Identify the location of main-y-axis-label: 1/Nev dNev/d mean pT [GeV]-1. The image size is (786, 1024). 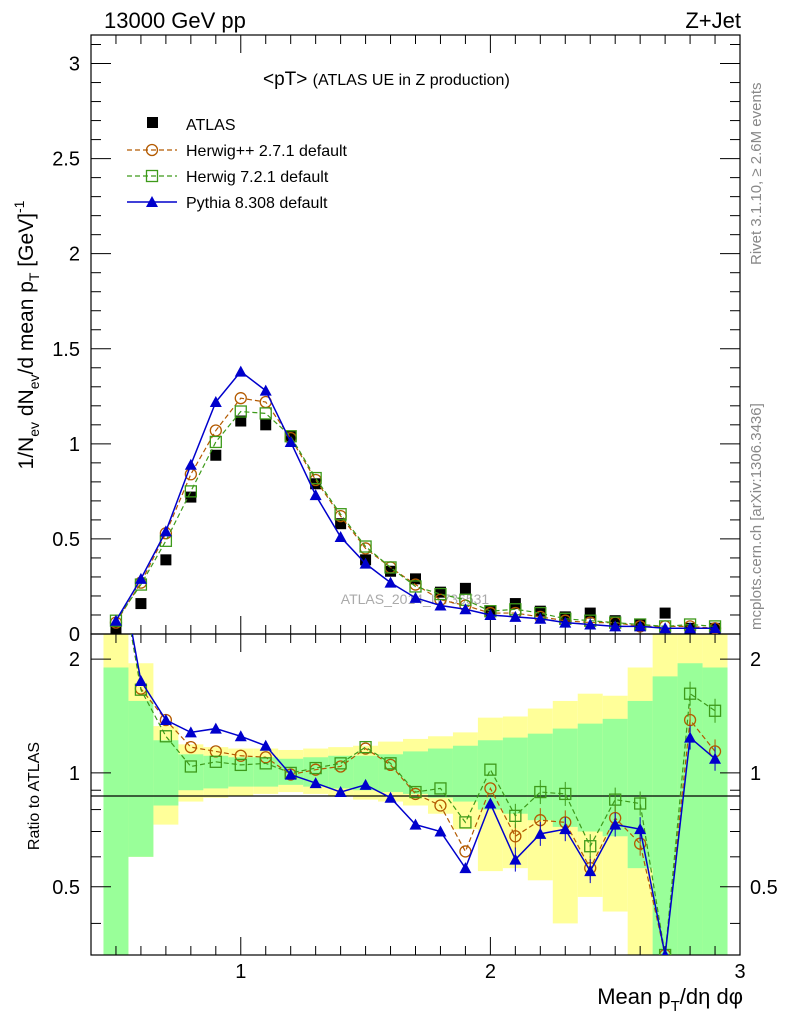
(26, 334).